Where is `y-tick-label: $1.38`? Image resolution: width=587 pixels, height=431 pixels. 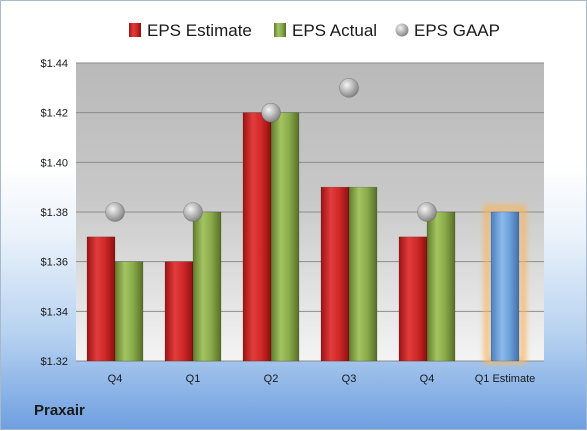
y-tick-label: $1.38 is located at coordinates (54, 213).